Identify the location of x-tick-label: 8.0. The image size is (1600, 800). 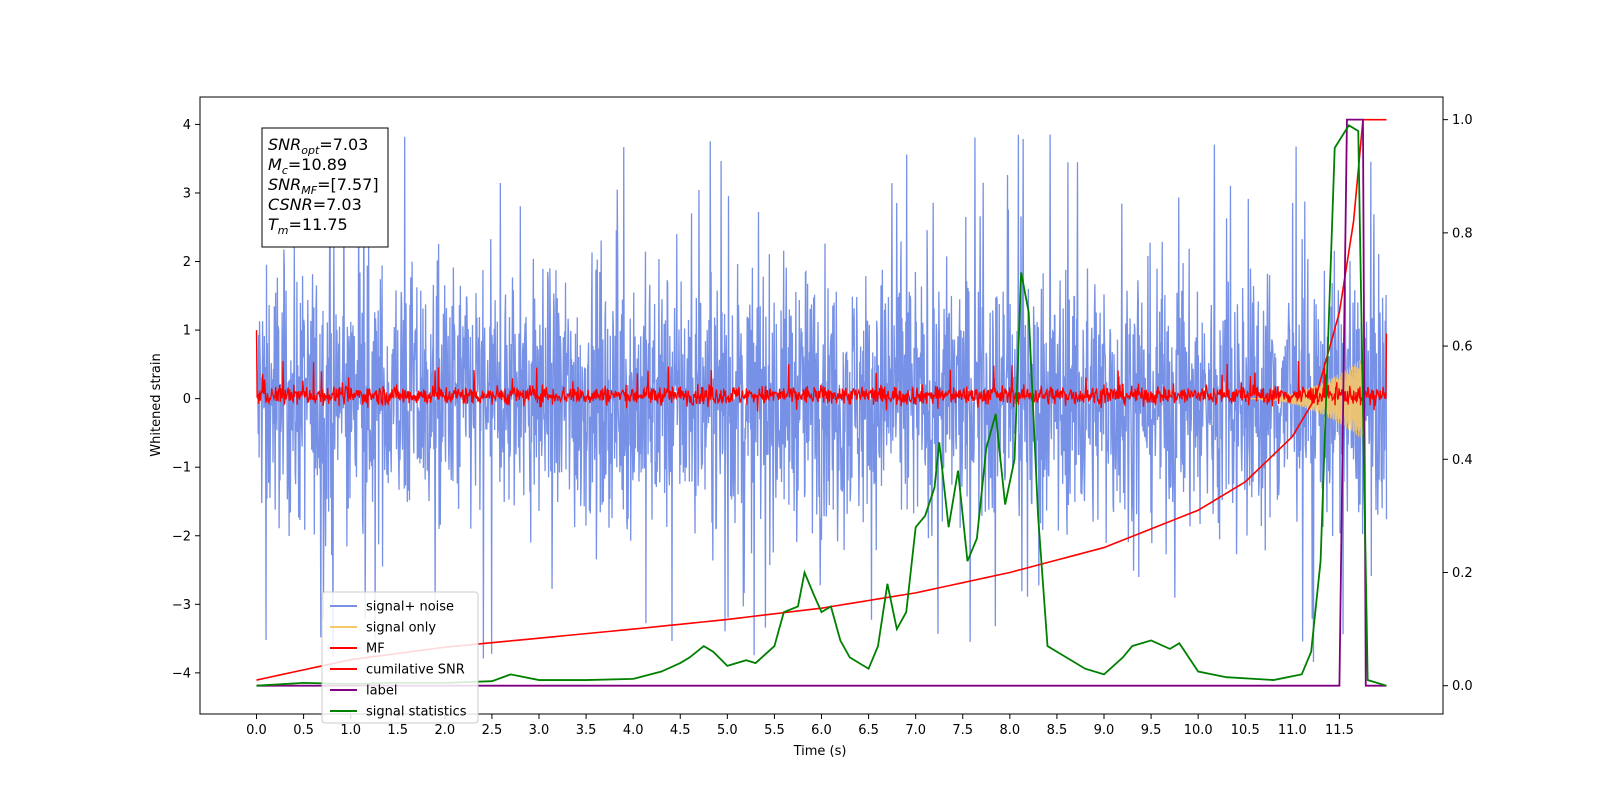
(1009, 730).